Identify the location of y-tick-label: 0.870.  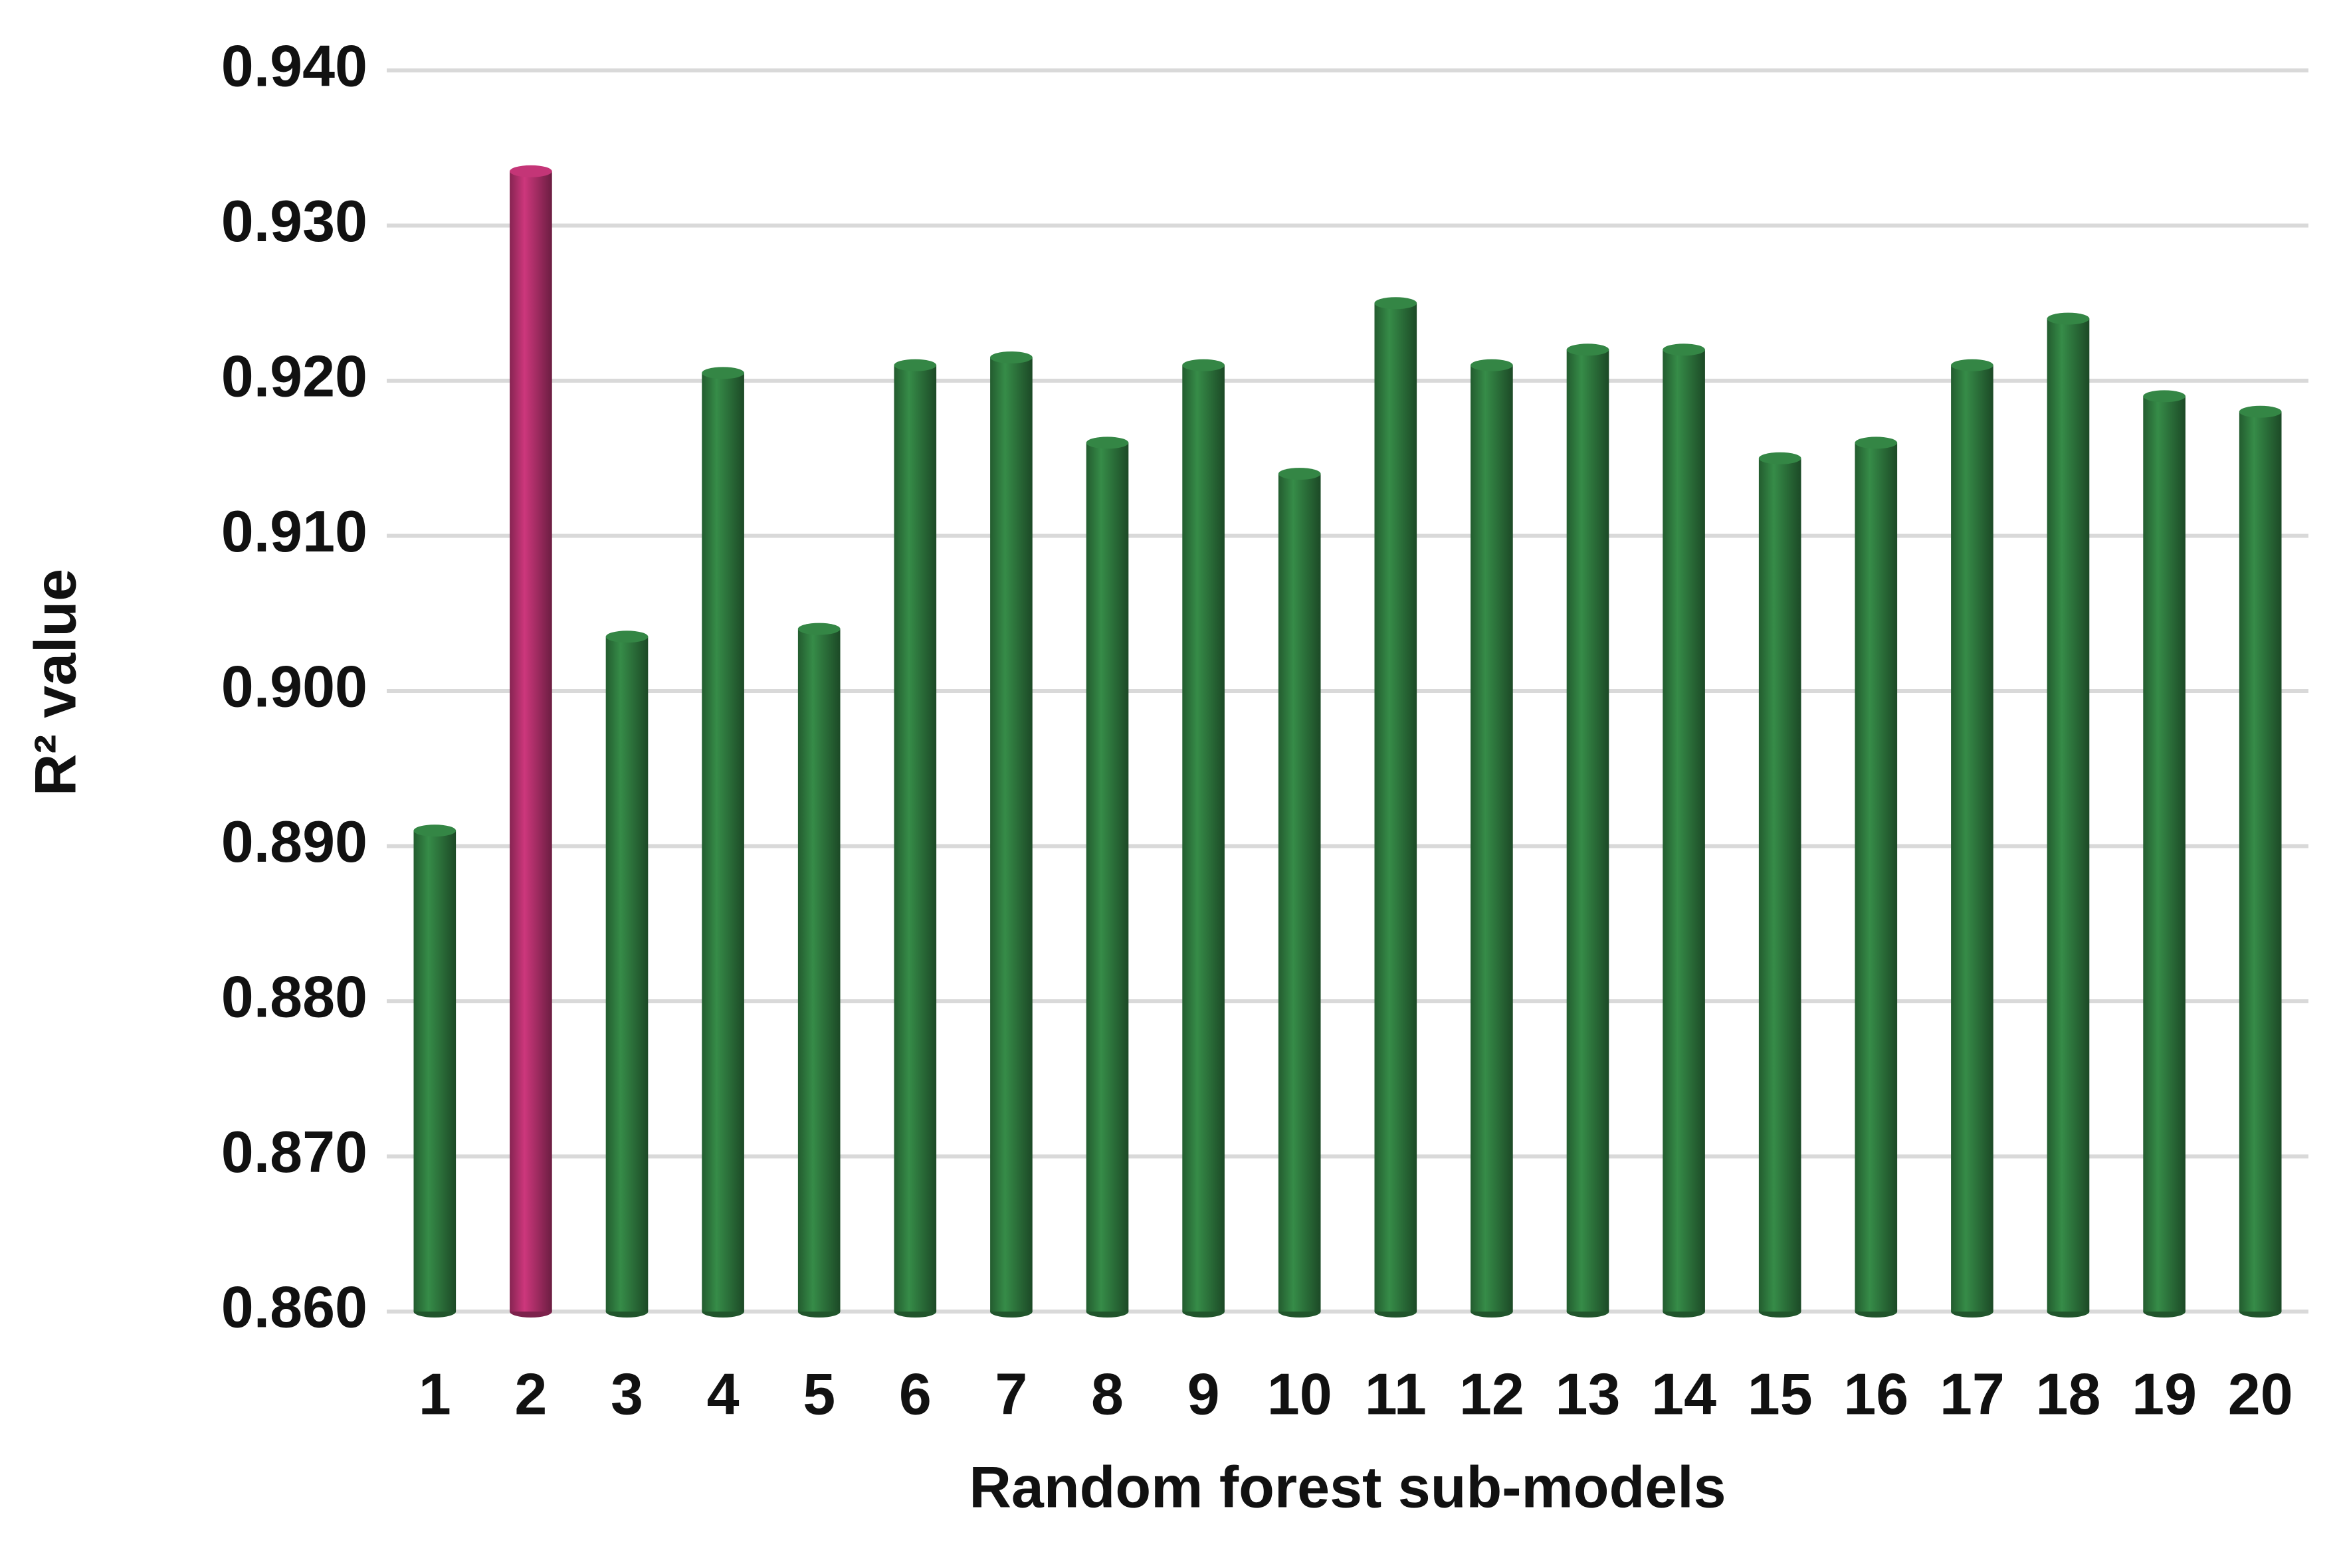
(294, 1152).